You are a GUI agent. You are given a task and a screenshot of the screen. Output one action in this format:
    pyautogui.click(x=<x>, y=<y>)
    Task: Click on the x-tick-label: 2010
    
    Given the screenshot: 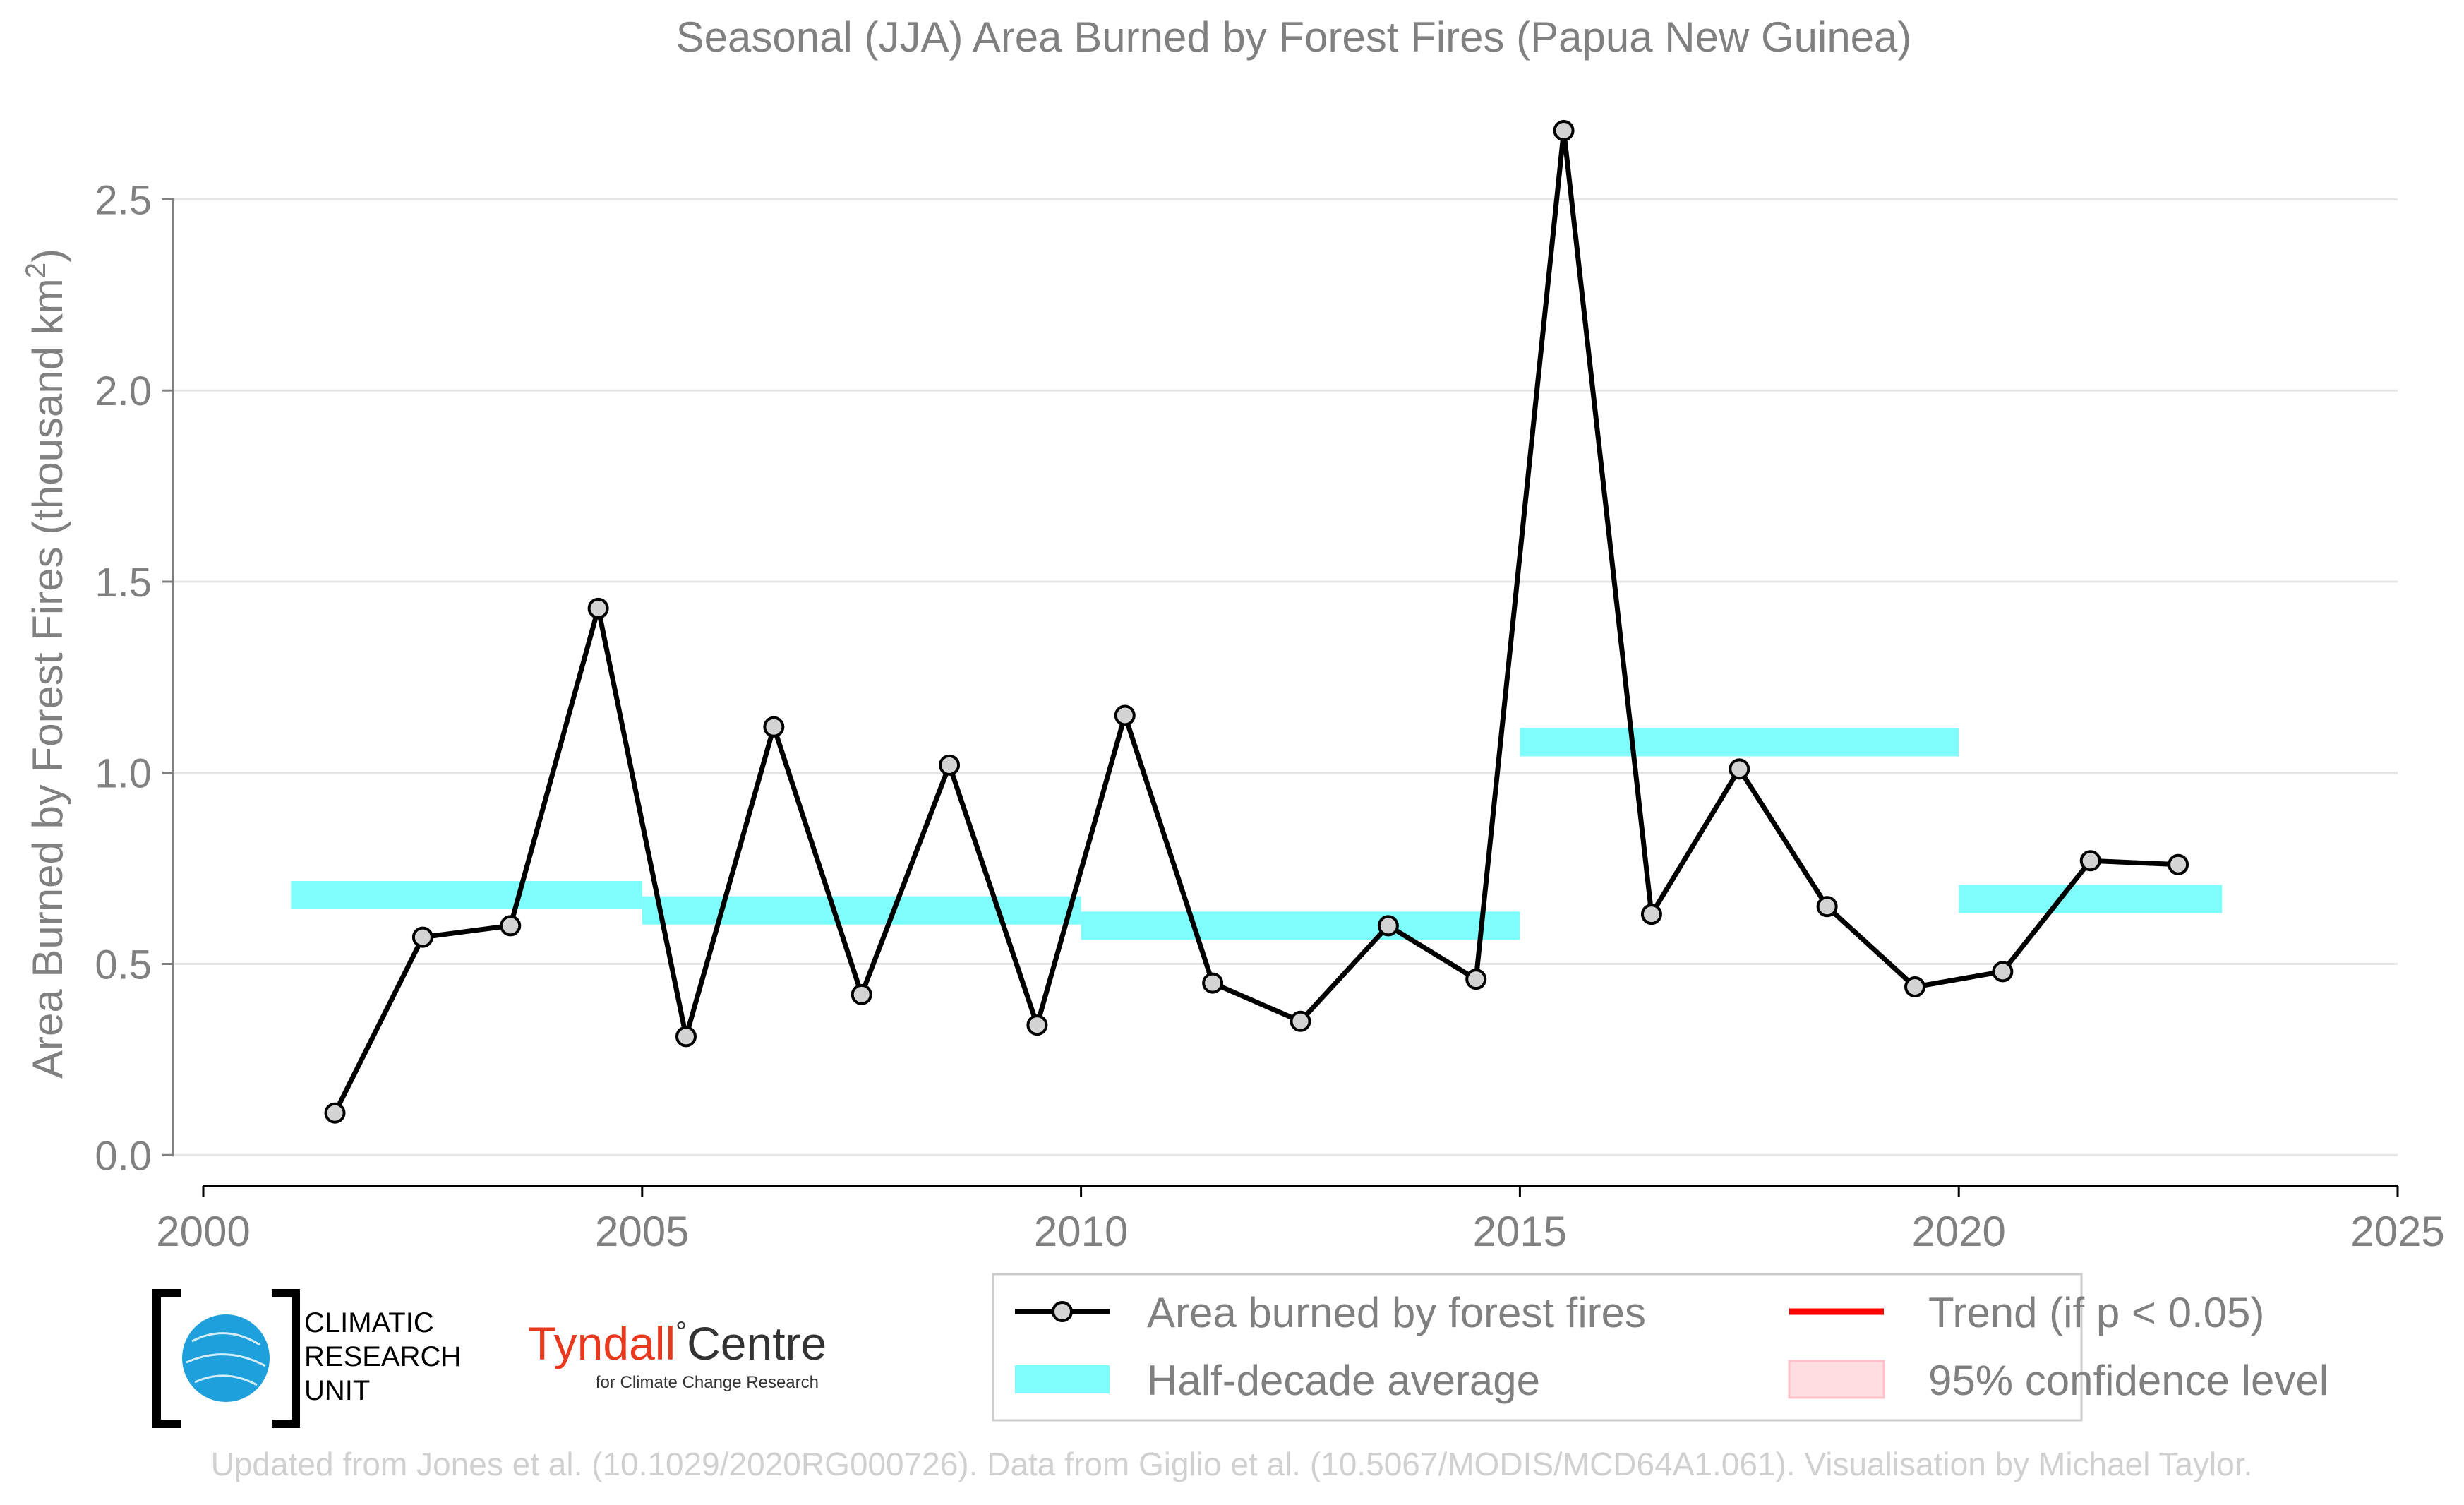 What is the action you would take?
    pyautogui.click(x=1081, y=1231)
    